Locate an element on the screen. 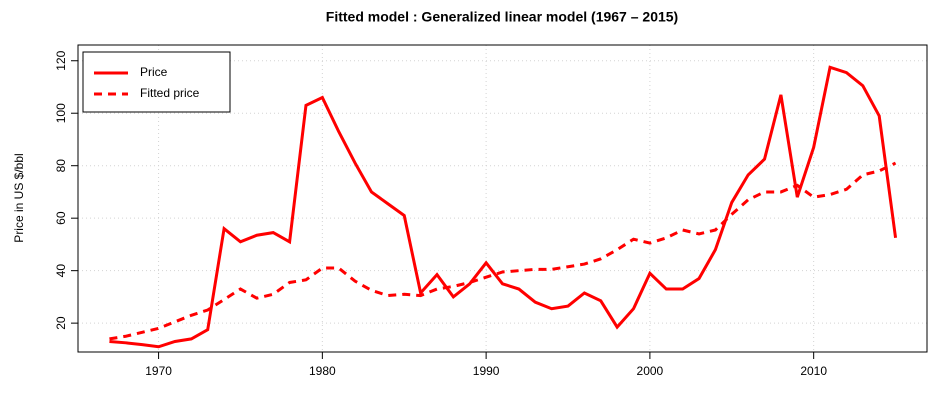  y-tick-label: 120 is located at coordinates (61, 60).